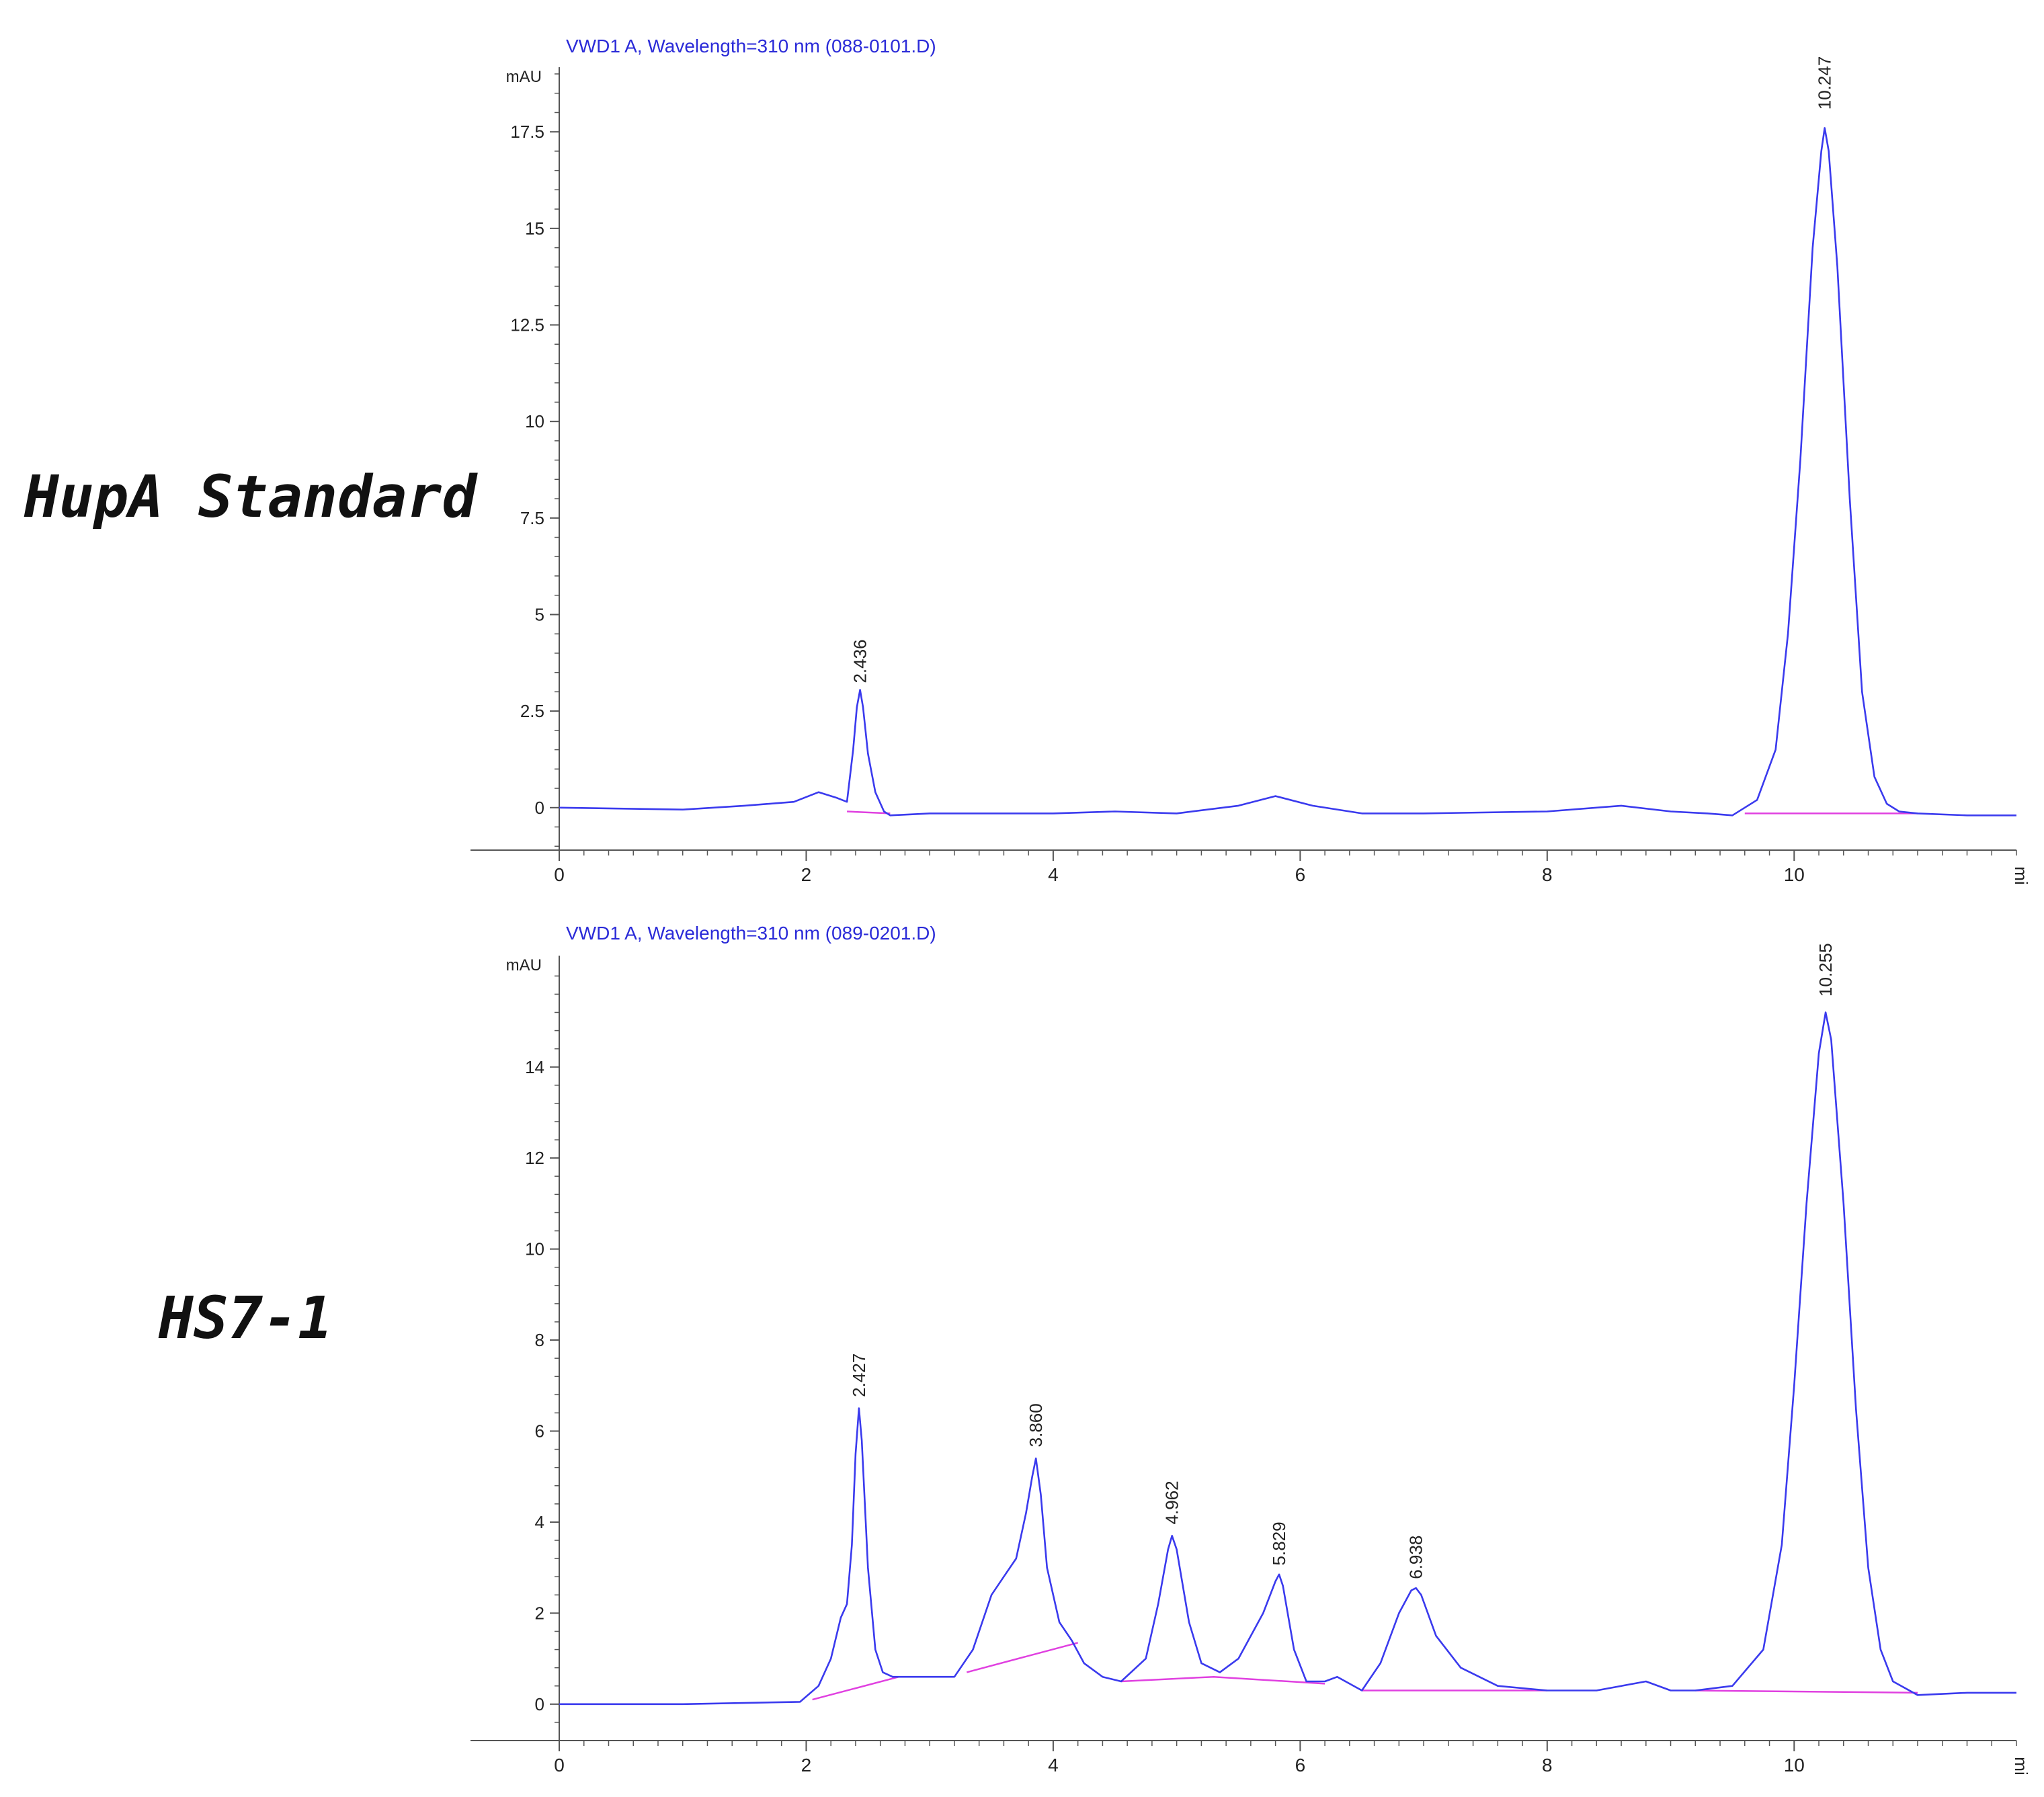 The image size is (2044, 1797). What do you see at coordinates (1300, 1765) in the screenshot?
I see `panel-bottom-x-tick-label: 6` at bounding box center [1300, 1765].